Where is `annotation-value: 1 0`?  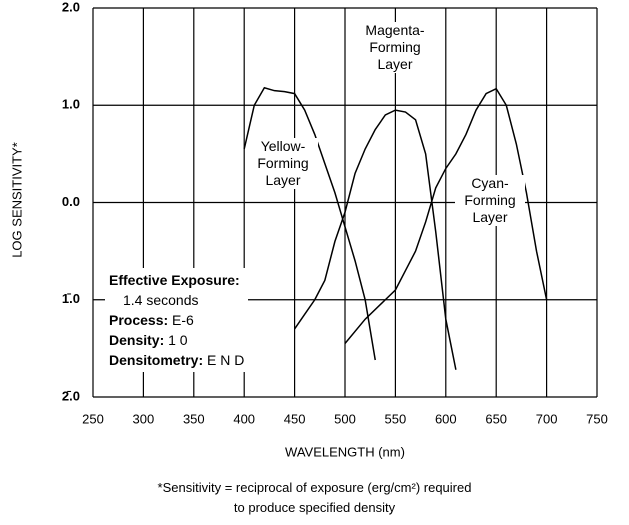 annotation-value: 1 0 is located at coordinates (178, 340).